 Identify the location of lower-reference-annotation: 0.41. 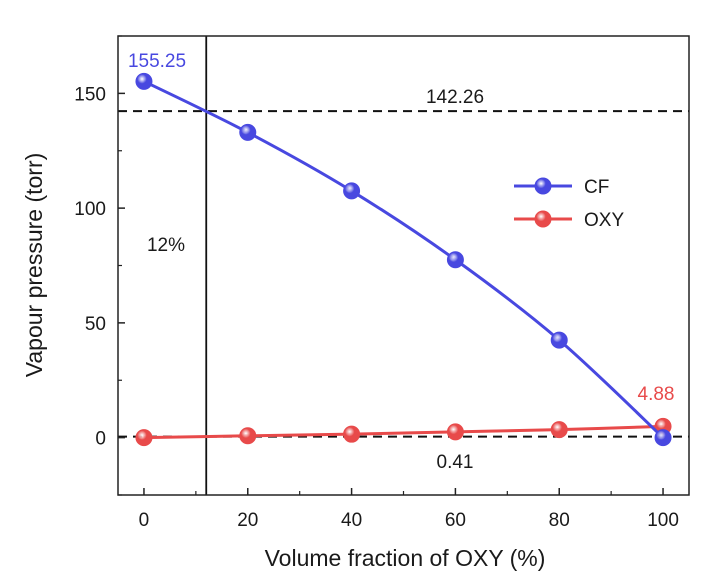
(455, 462).